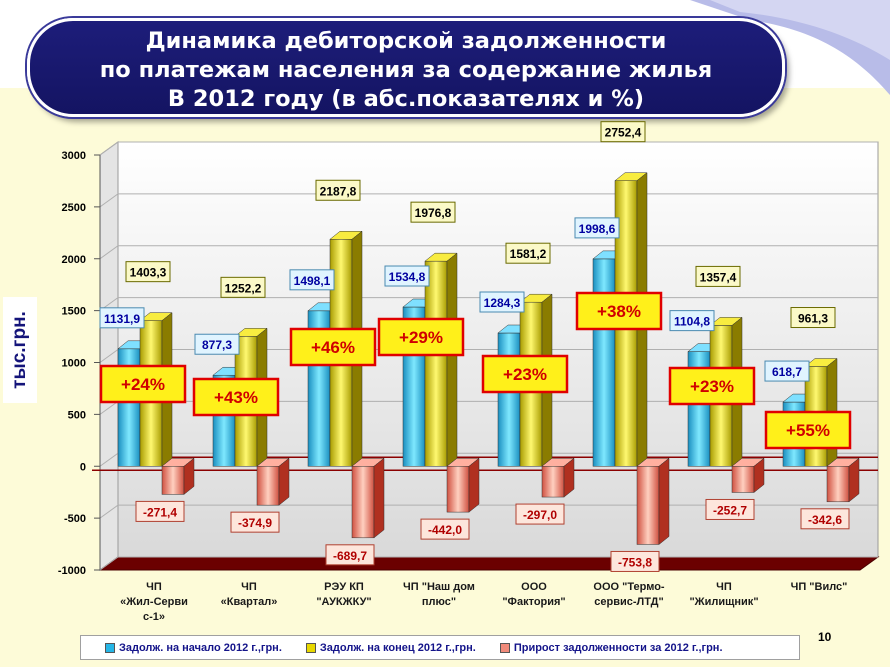 This screenshot has height=667, width=890. I want to click on data-label-start-text: 1104,8, so click(692, 322).